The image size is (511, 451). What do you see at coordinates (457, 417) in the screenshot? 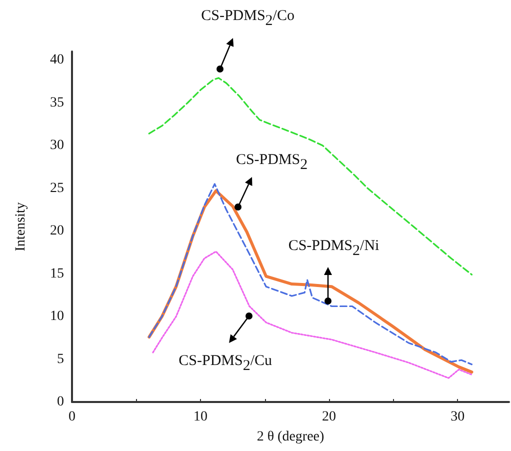
I see `x-tick-label: 30` at bounding box center [457, 417].